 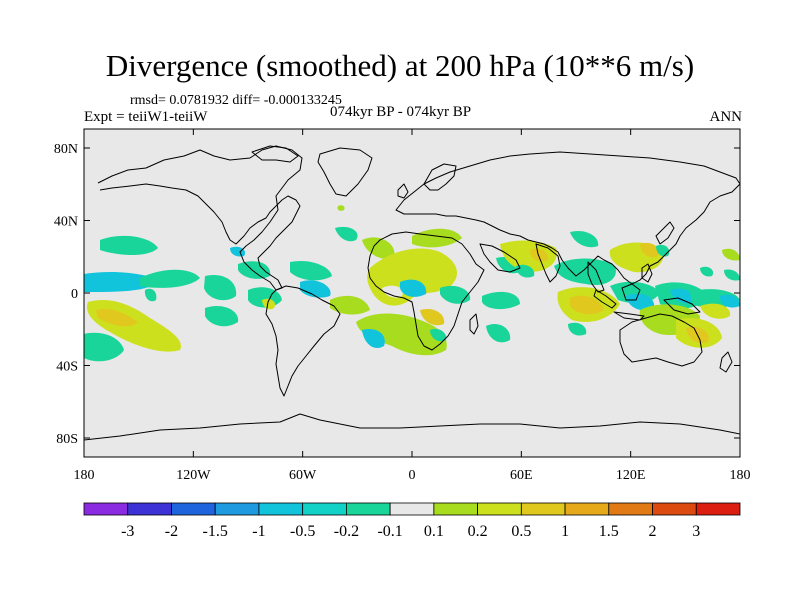 I want to click on lon-tick-label: 60W, so click(x=303, y=475).